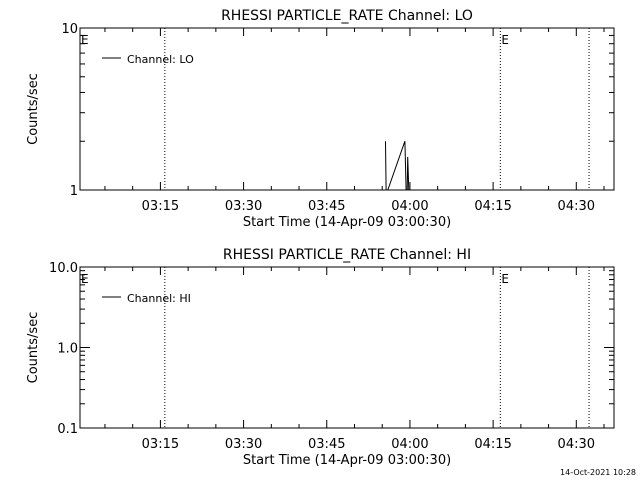  What do you see at coordinates (397, 166) in the screenshot?
I see `data-line` at bounding box center [397, 166].